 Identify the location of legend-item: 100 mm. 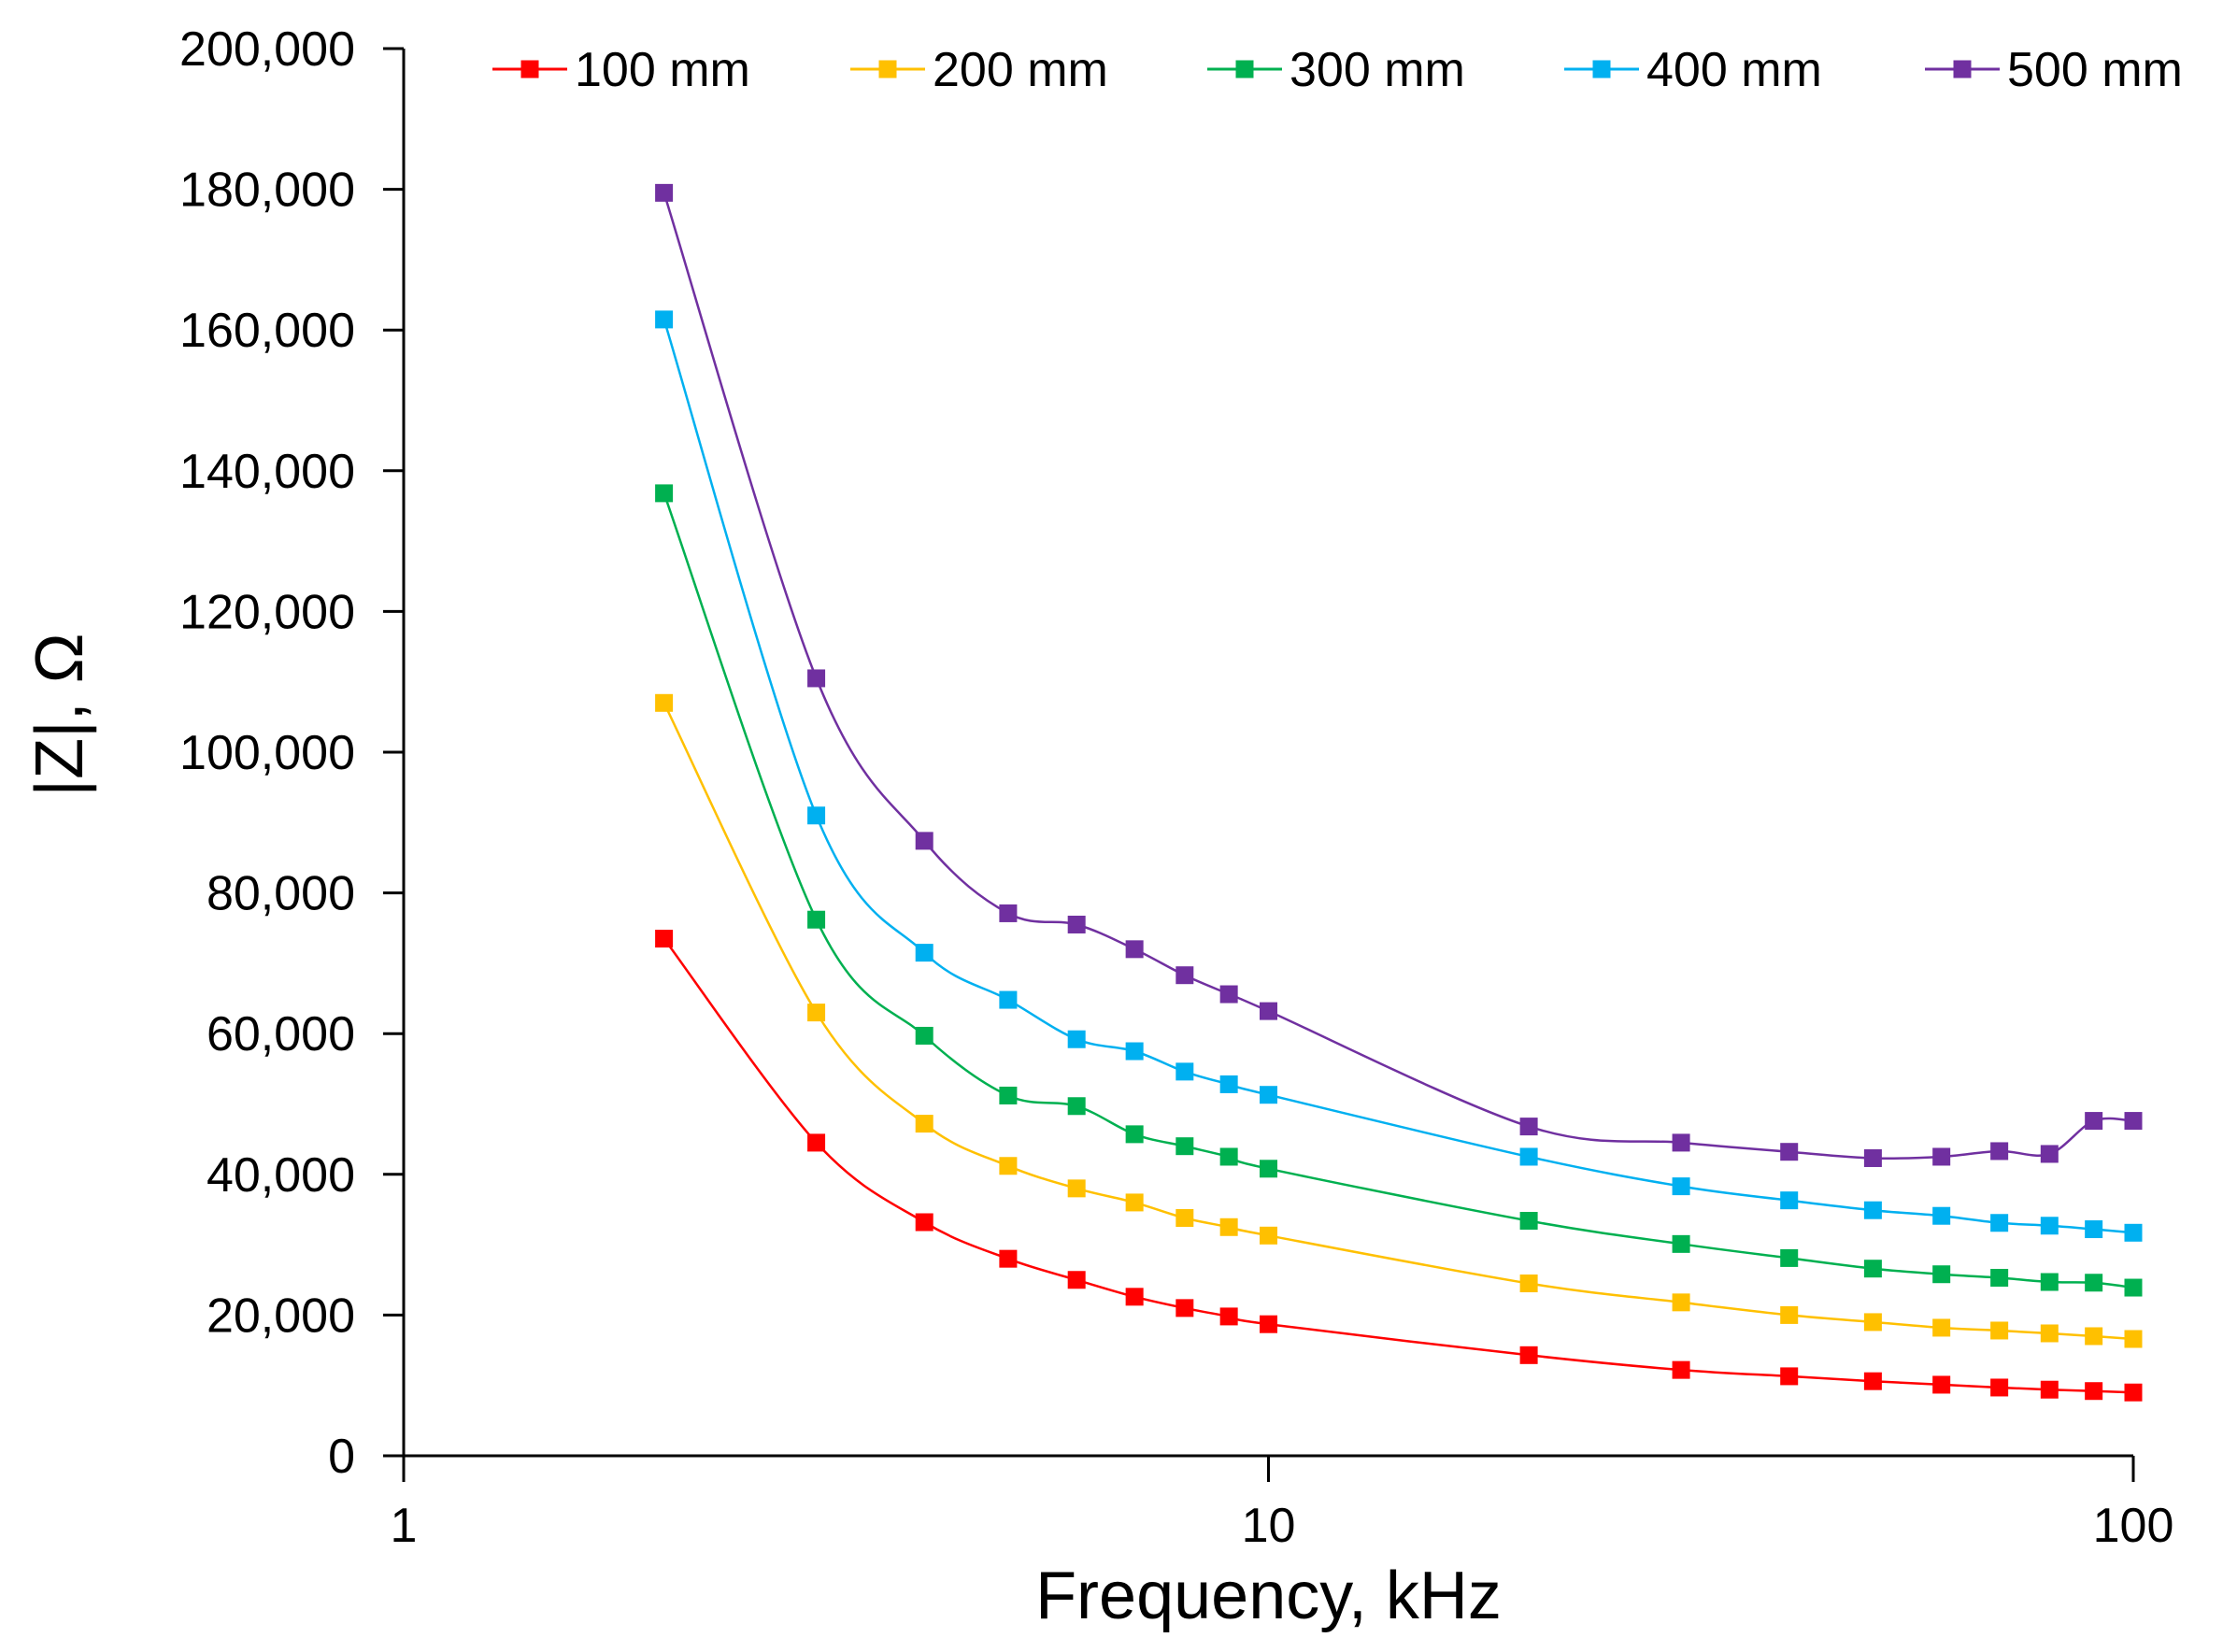
(621, 70).